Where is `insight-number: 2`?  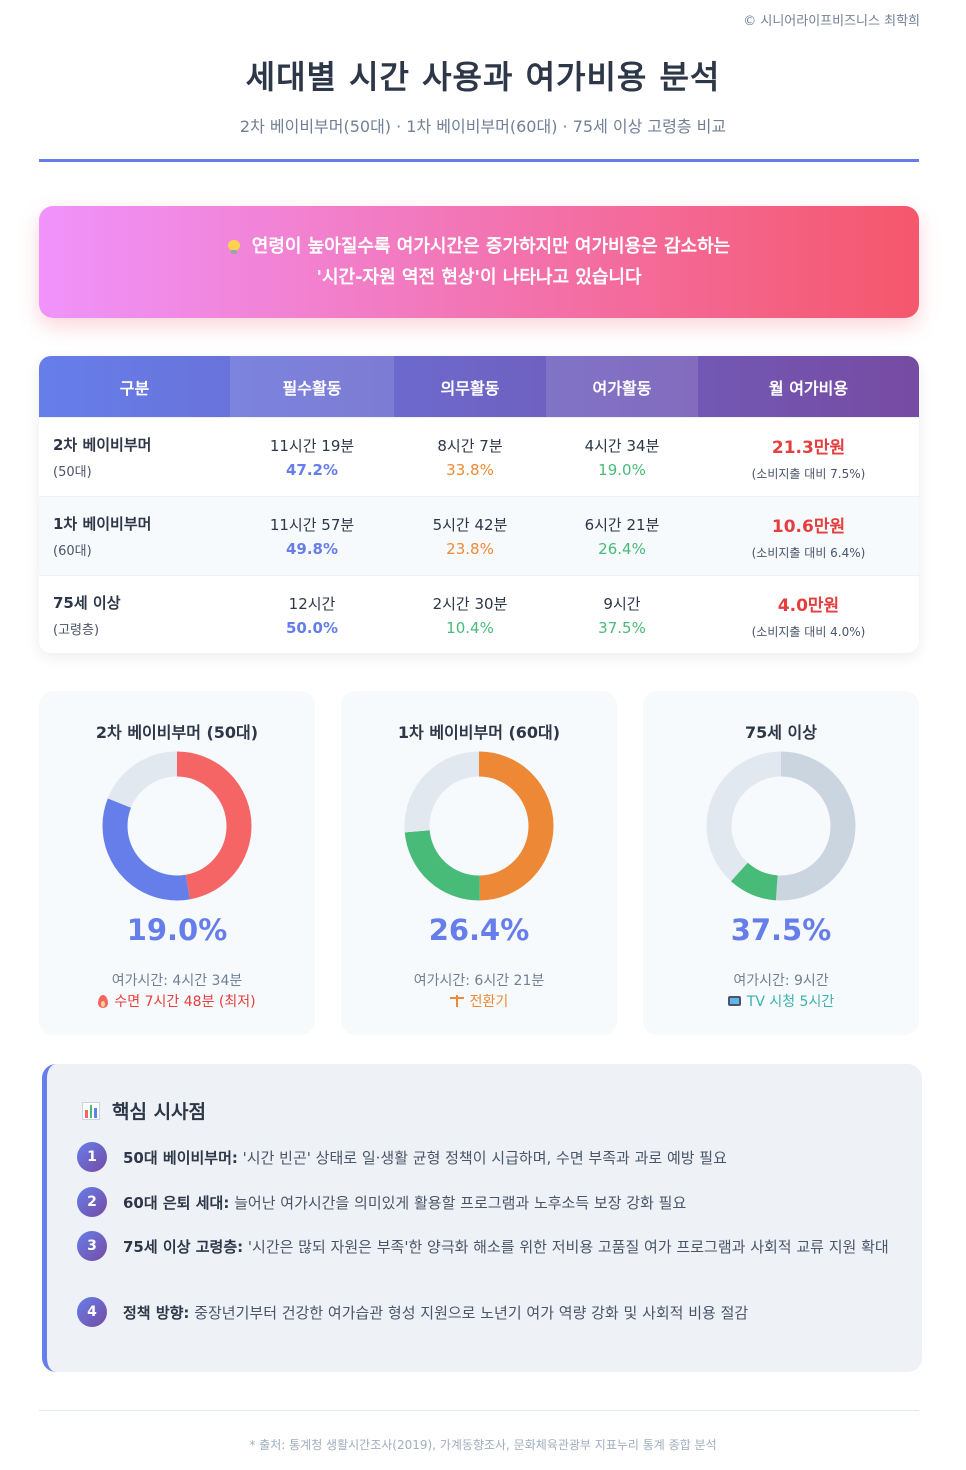 insight-number: 2 is located at coordinates (92, 1202).